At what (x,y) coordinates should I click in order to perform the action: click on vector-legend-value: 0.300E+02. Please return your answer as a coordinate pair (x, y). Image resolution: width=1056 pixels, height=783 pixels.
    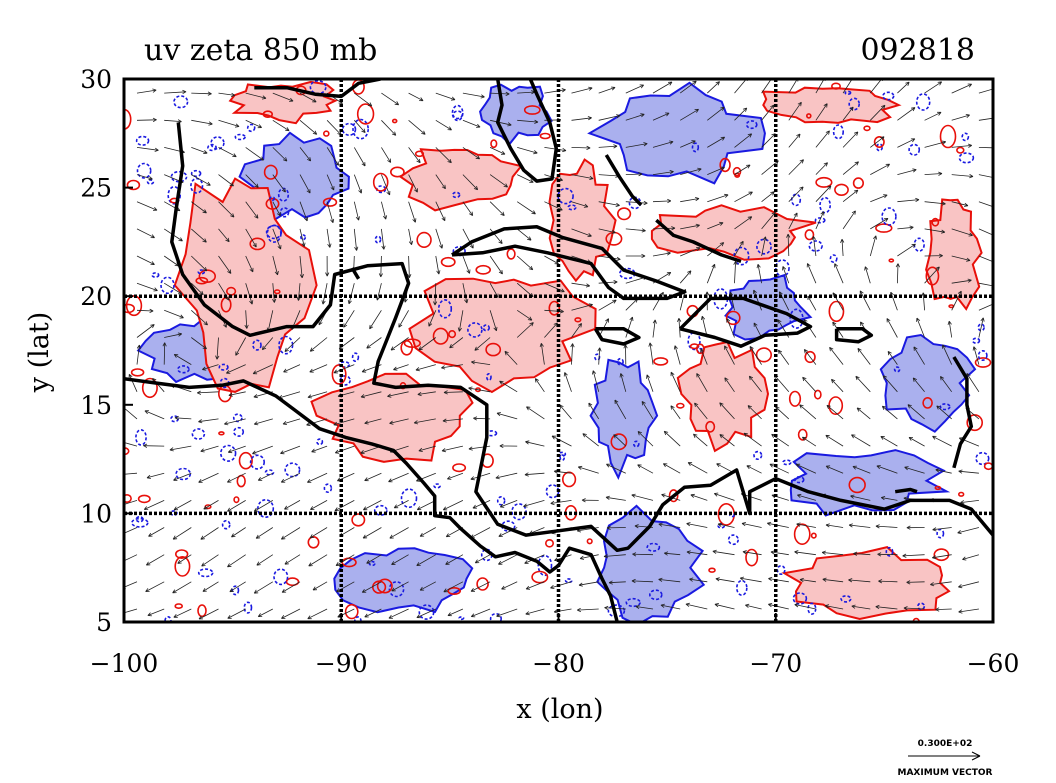
    Looking at the image, I should click on (945, 744).